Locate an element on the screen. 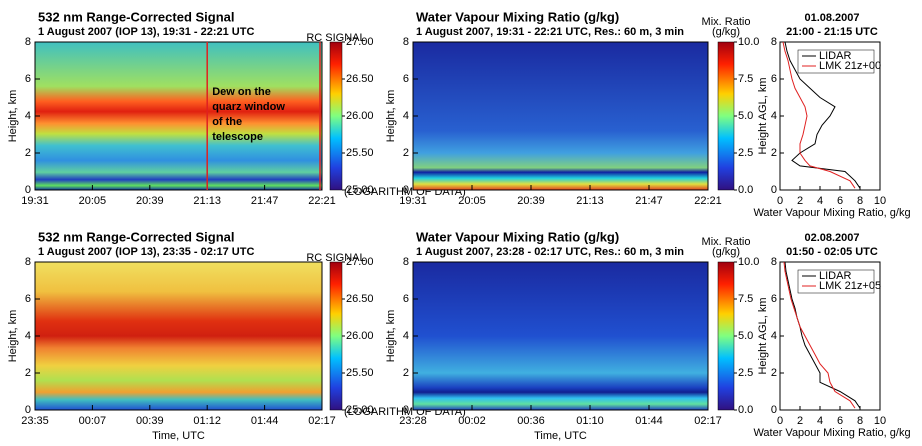 The image size is (922, 446). chart-title: 532 nm Range-Corrected Signal is located at coordinates (136, 236).